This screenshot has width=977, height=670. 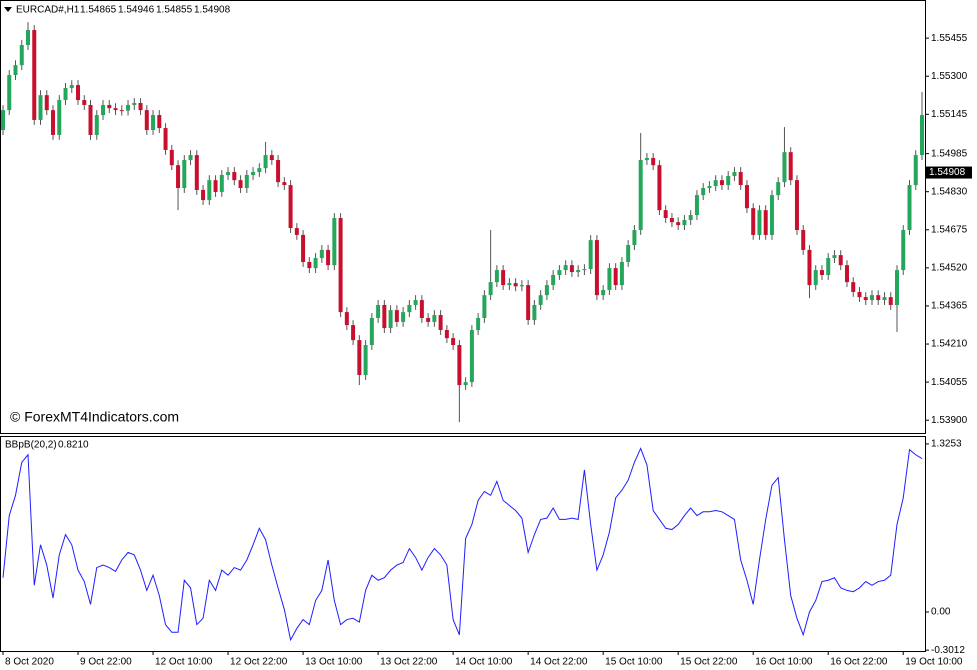 What do you see at coordinates (48, 10) in the screenshot?
I see `symbol: EURCAD#,H1` at bounding box center [48, 10].